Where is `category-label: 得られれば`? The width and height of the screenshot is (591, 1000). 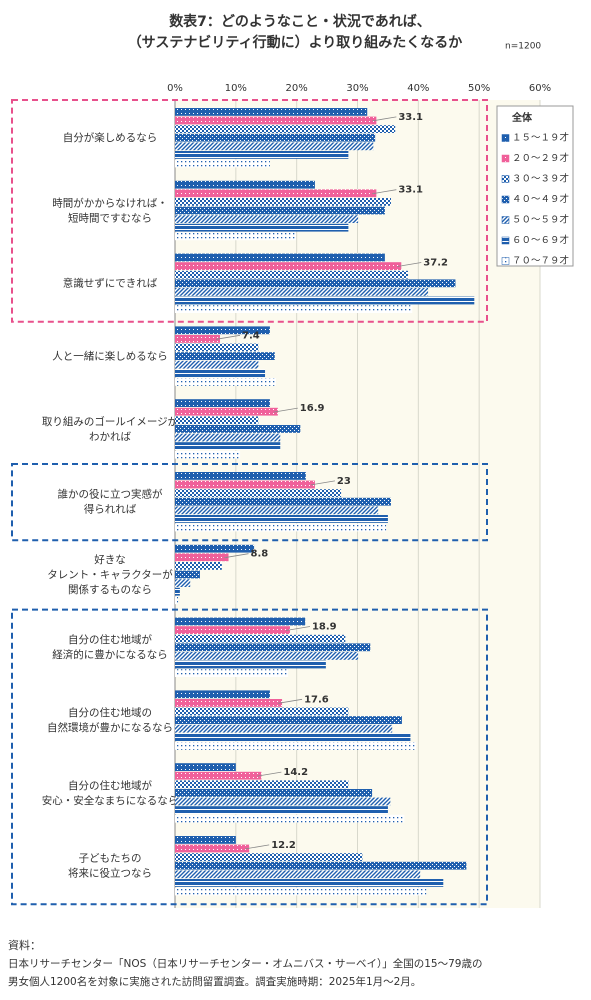
category-label: 得られれば is located at coordinates (110, 510).